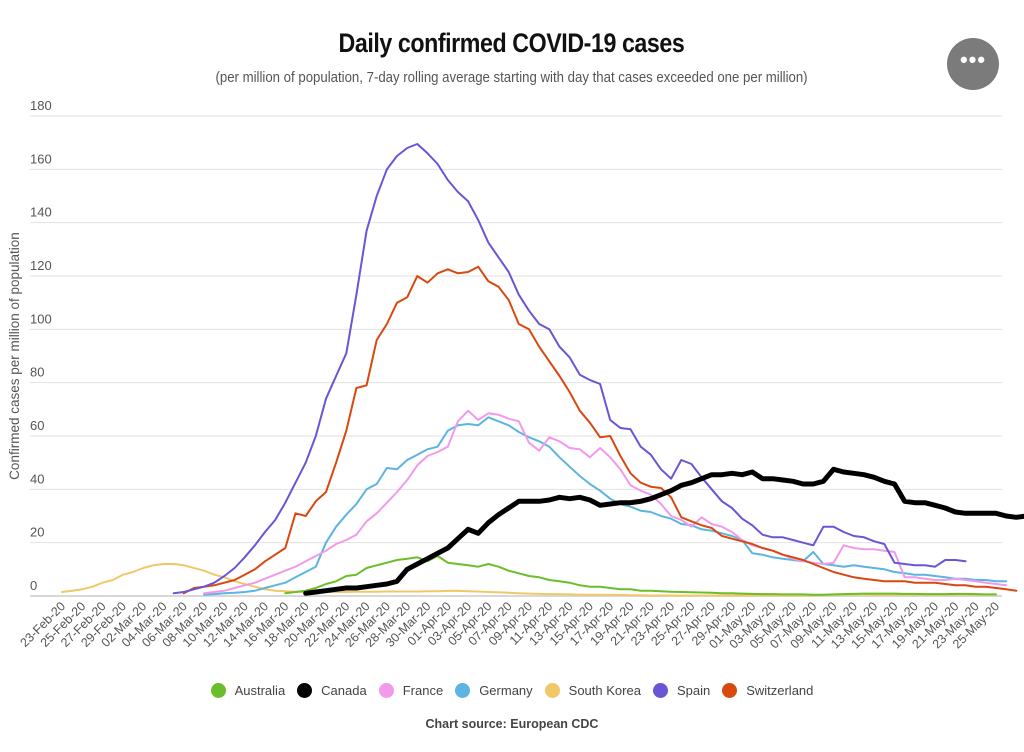  What do you see at coordinates (41, 265) in the screenshot?
I see `y-tick-label: 120` at bounding box center [41, 265].